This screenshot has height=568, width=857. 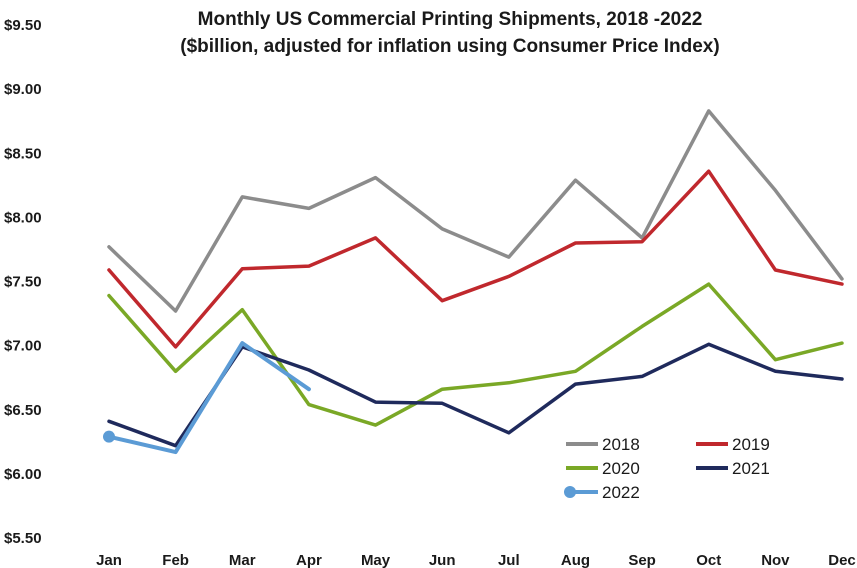 What do you see at coordinates (442, 560) in the screenshot?
I see `x-tick-label: Jun` at bounding box center [442, 560].